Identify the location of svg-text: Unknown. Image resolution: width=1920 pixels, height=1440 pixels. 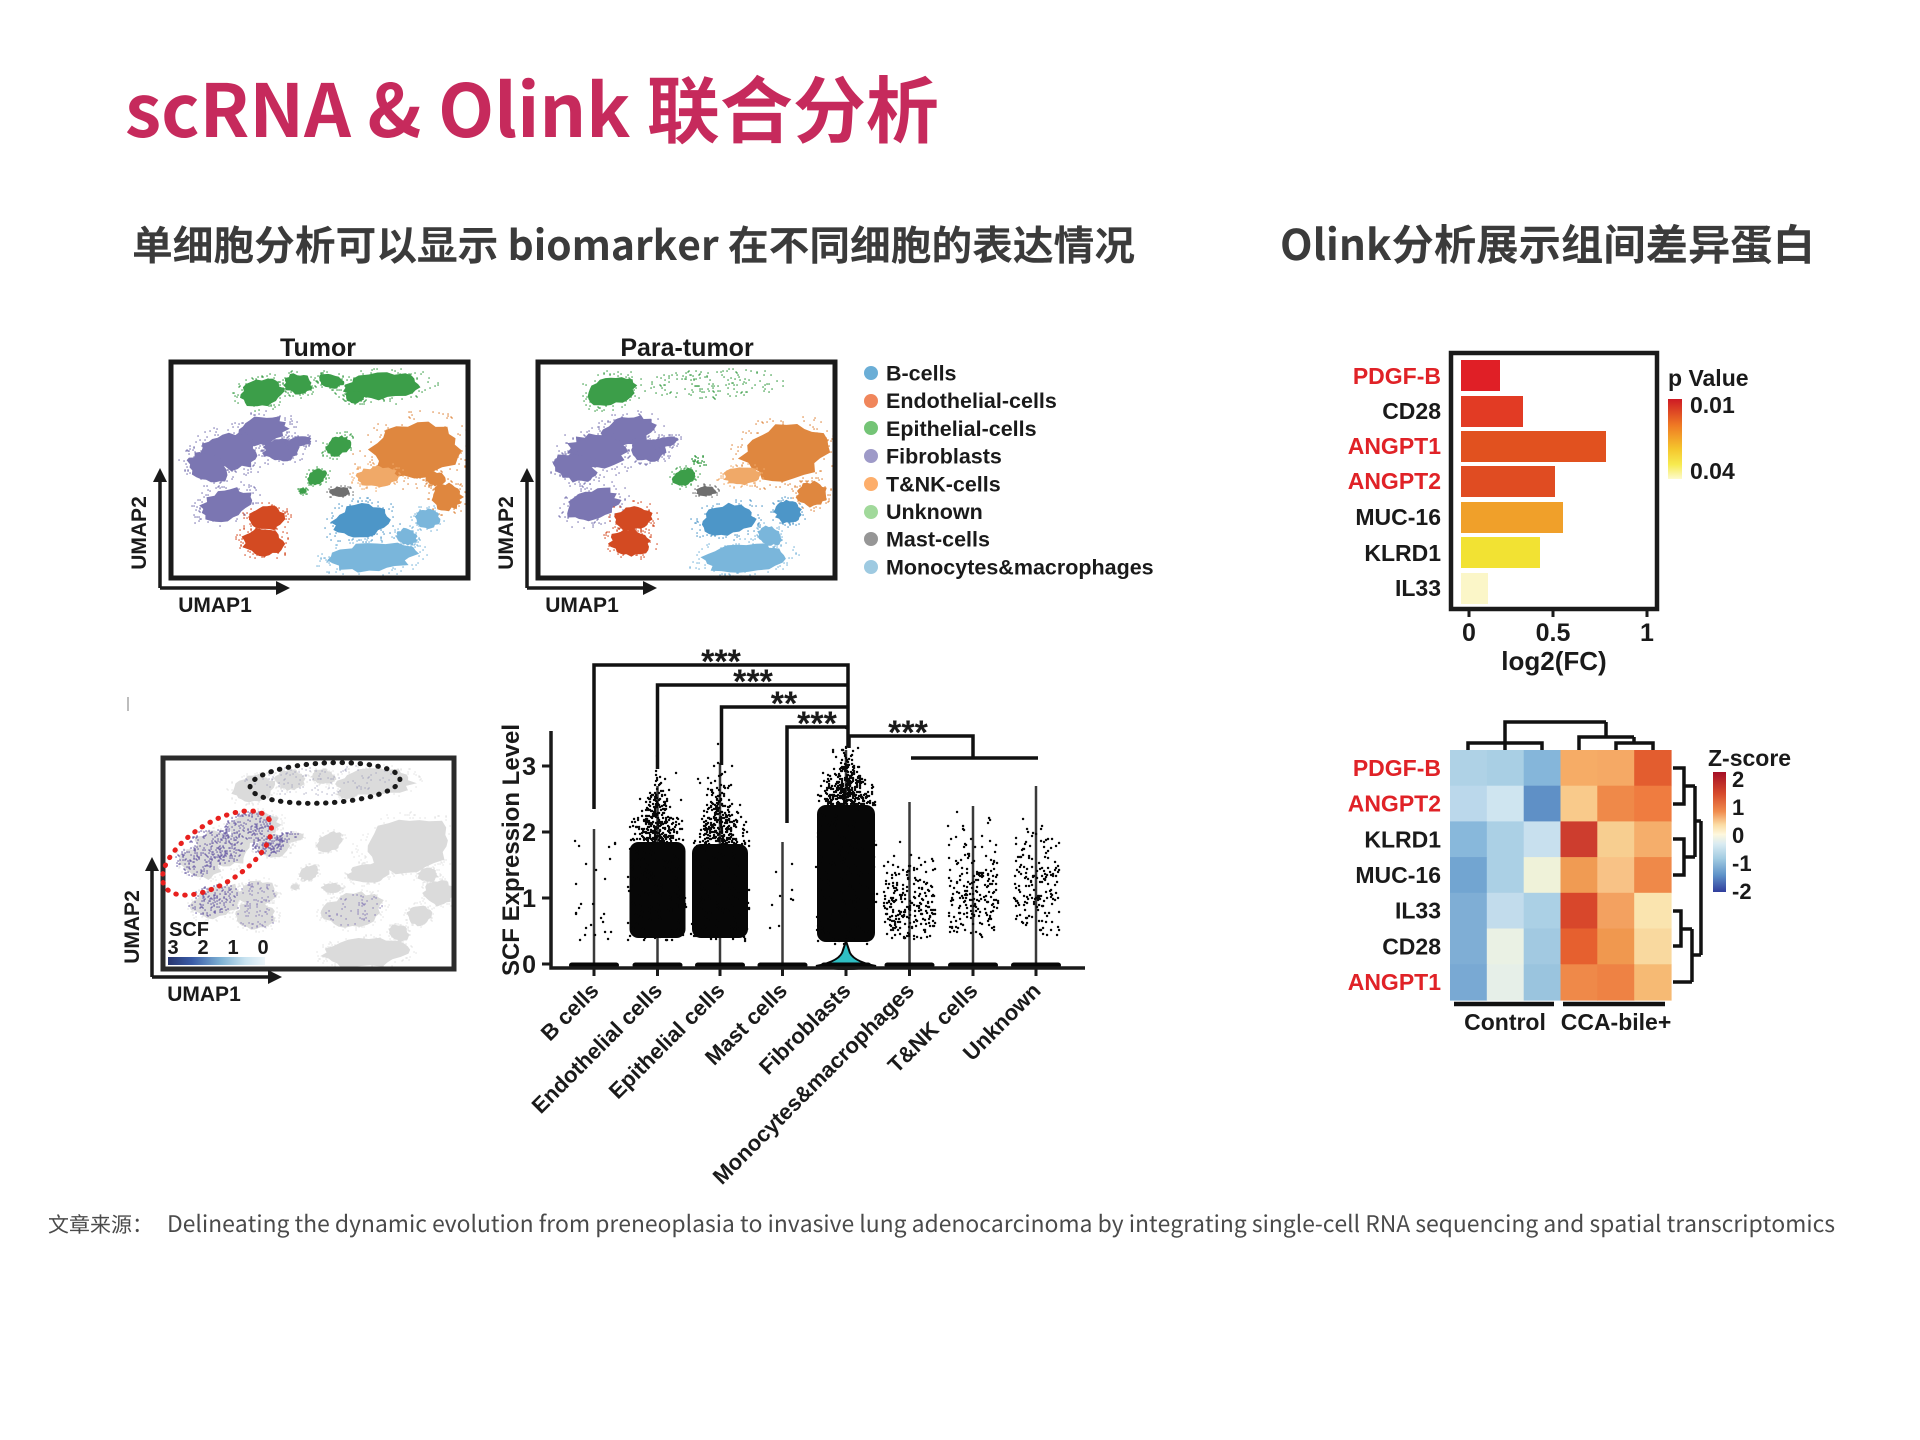
(934, 512).